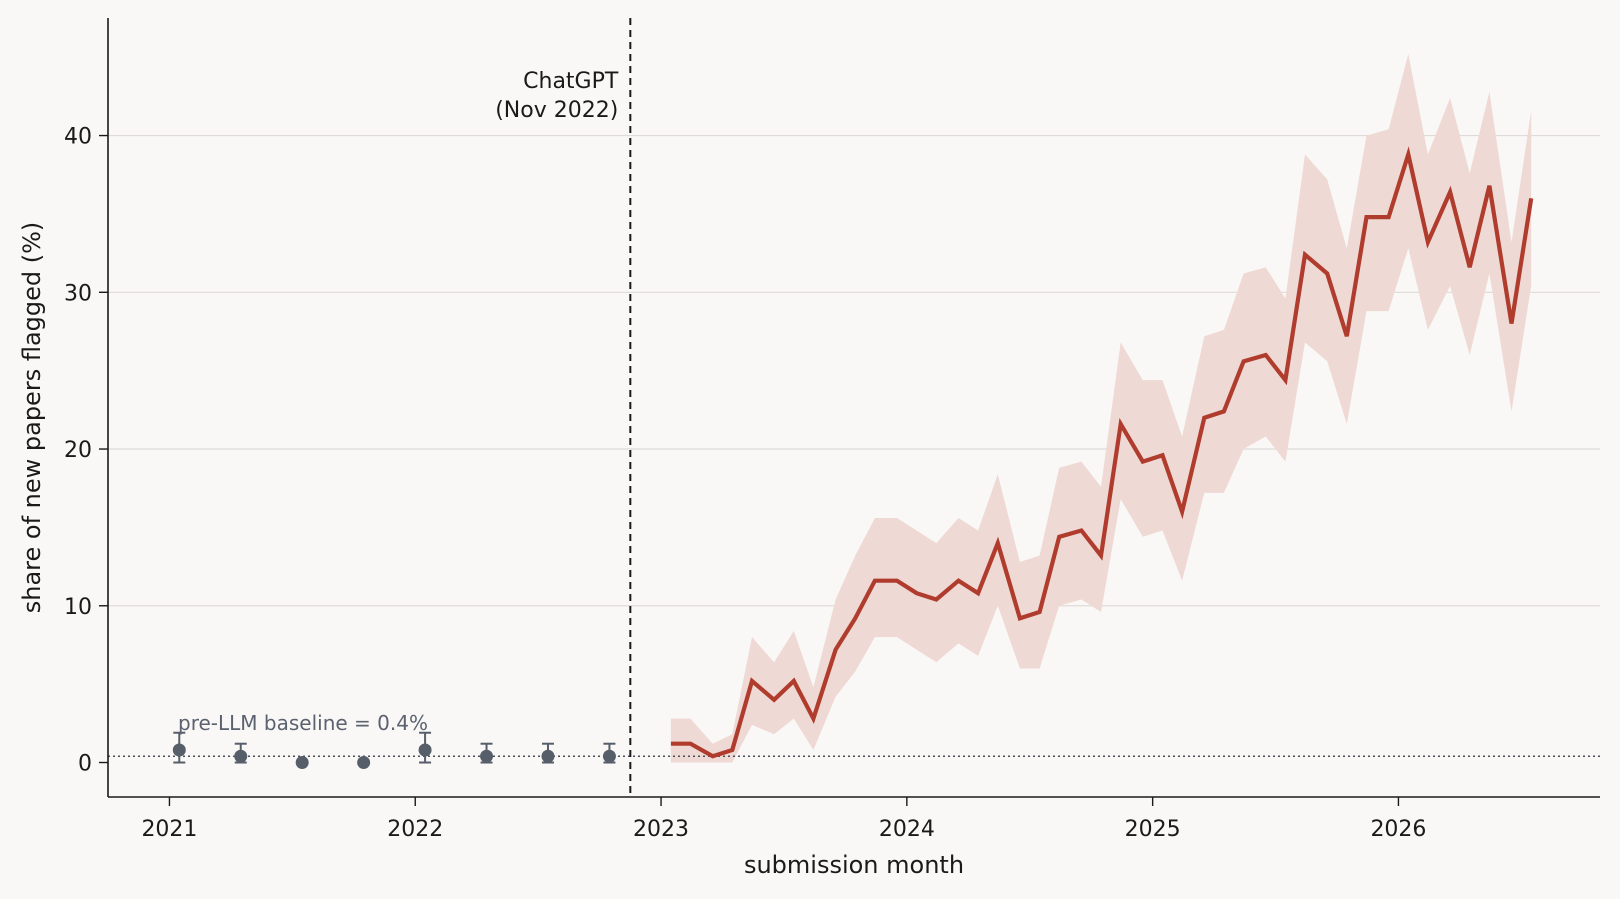  What do you see at coordinates (571, 81) in the screenshot?
I see `chatgpt-annotation-line1: ChatGPT` at bounding box center [571, 81].